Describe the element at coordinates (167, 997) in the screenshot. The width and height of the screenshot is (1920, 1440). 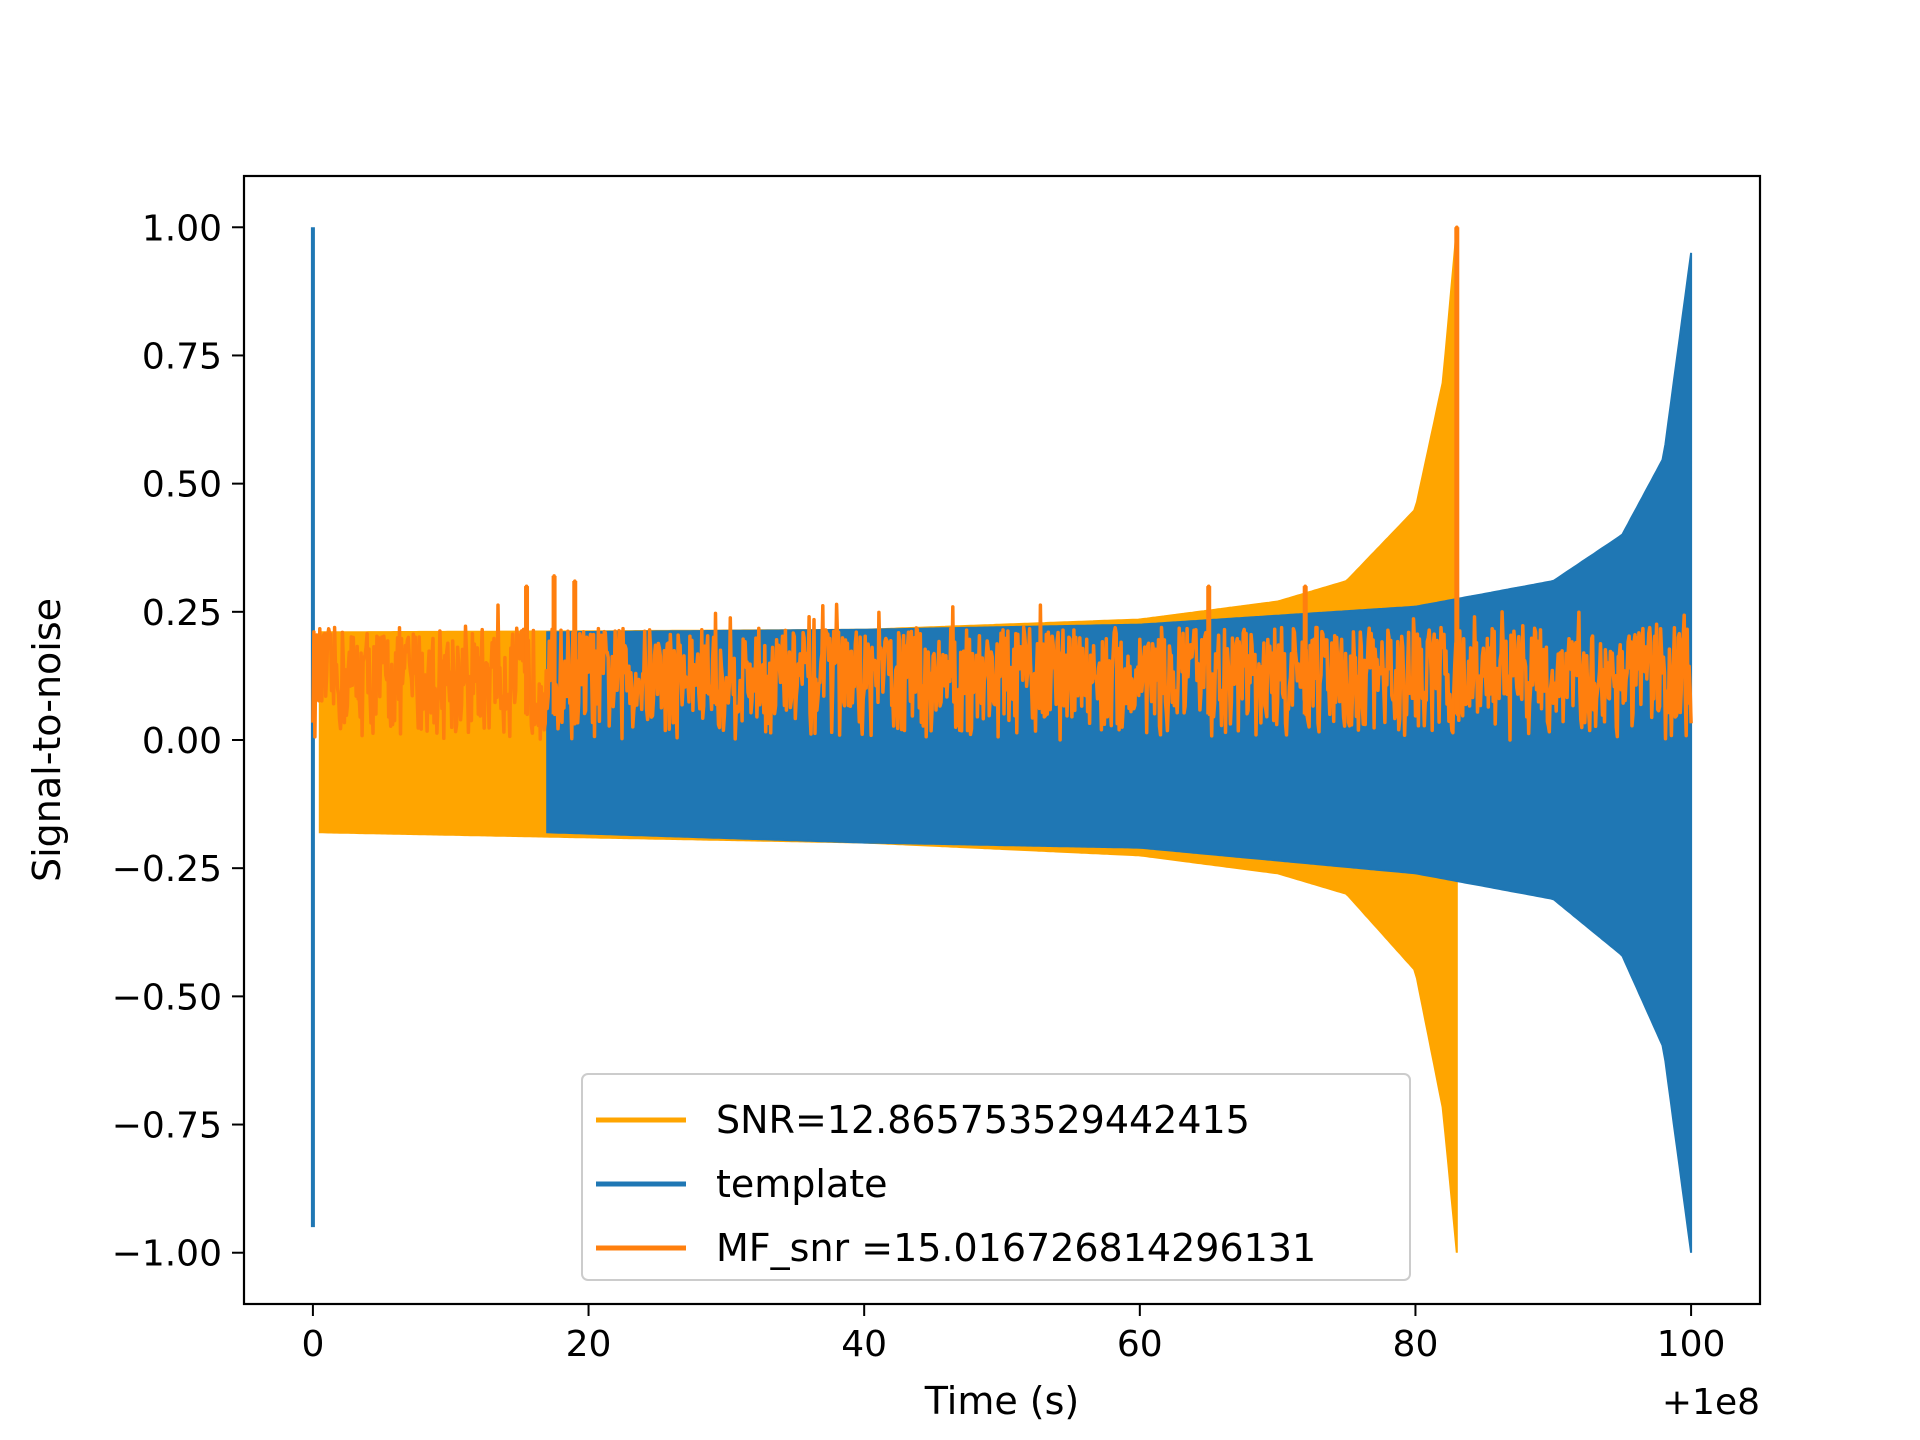
I see `y-tick-label-6: −0.50` at that location.